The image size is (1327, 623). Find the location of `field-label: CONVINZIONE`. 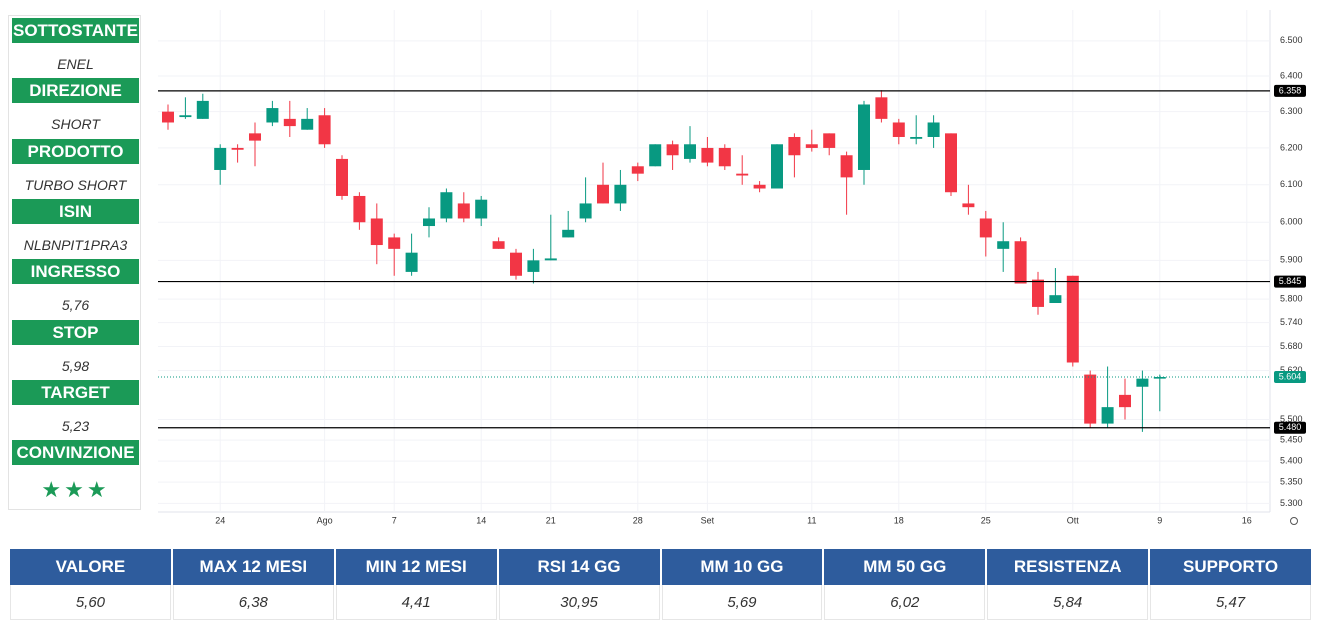

field-label: CONVINZIONE is located at coordinates (75, 453).